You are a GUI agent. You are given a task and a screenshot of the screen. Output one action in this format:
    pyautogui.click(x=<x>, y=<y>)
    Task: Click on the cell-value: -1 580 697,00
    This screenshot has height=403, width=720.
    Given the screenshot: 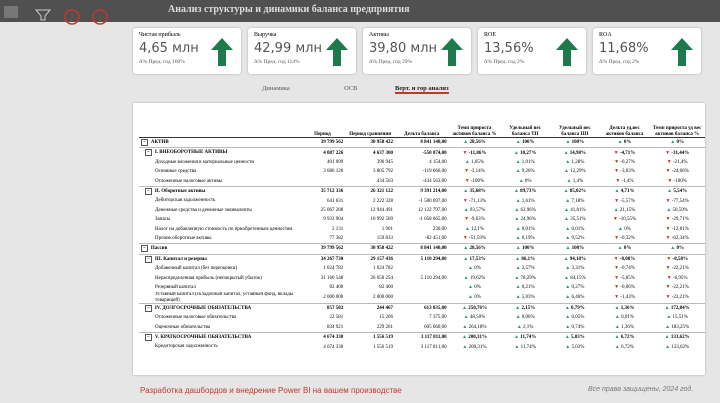 What is the action you would take?
    pyautogui.click(x=432, y=201)
    